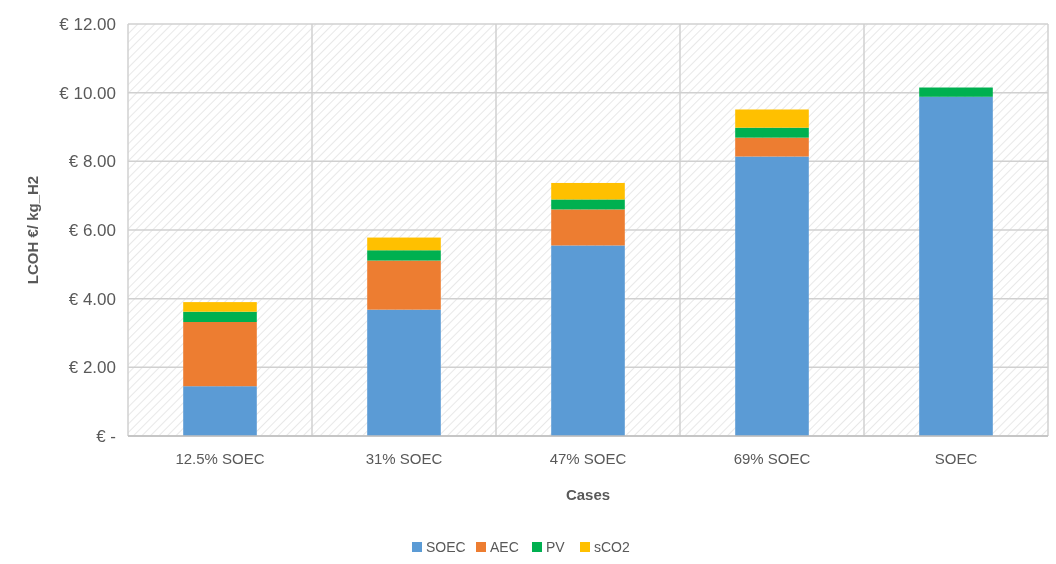  I want to click on legend-label: sCO2, so click(612, 547).